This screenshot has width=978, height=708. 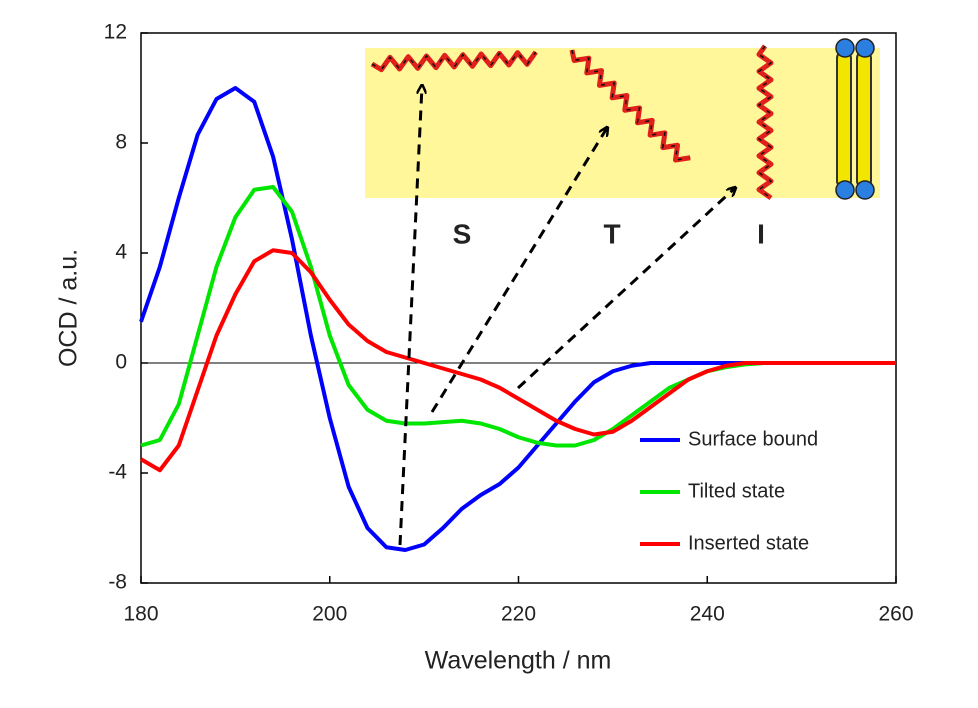 What do you see at coordinates (115, 32) in the screenshot?
I see `y-tick-label: 12` at bounding box center [115, 32].